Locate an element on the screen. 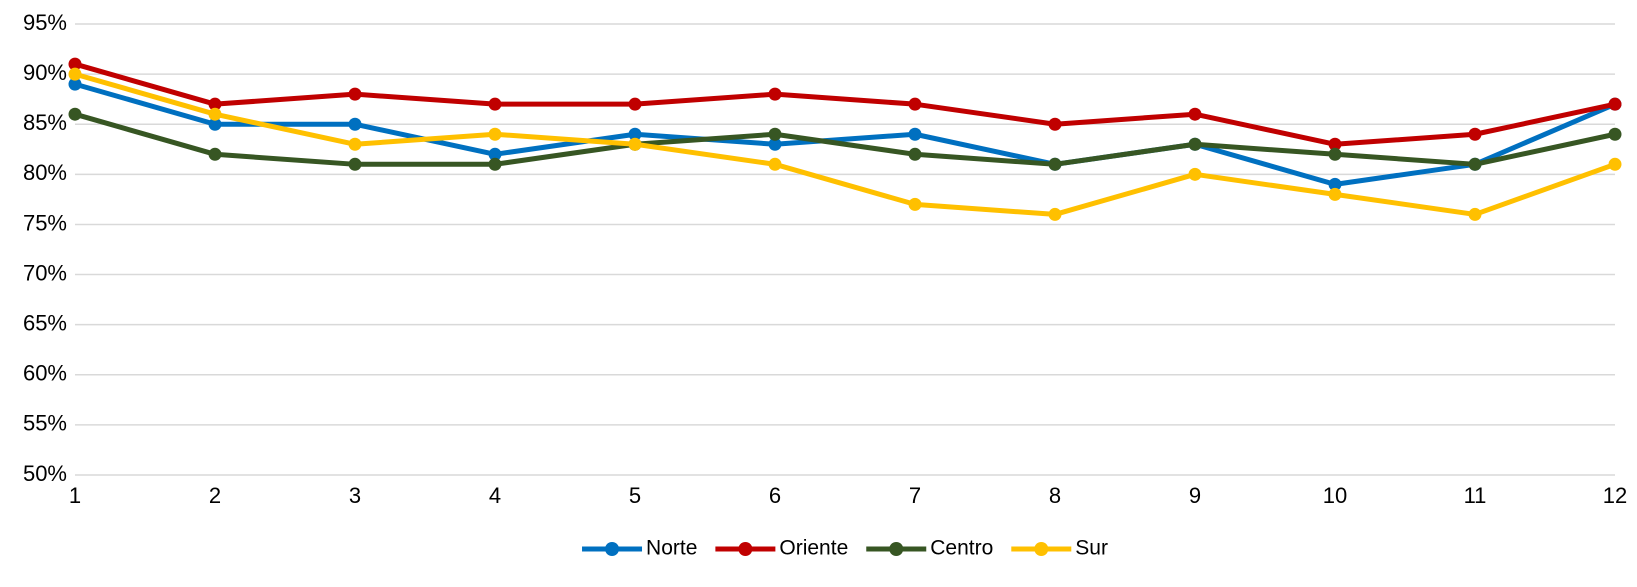 This screenshot has width=1637, height=587. y-tick-label: 90% is located at coordinates (45, 72).